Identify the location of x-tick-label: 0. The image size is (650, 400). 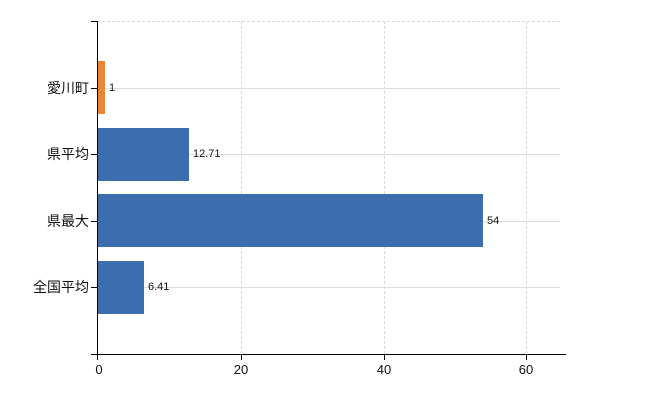
(99, 369).